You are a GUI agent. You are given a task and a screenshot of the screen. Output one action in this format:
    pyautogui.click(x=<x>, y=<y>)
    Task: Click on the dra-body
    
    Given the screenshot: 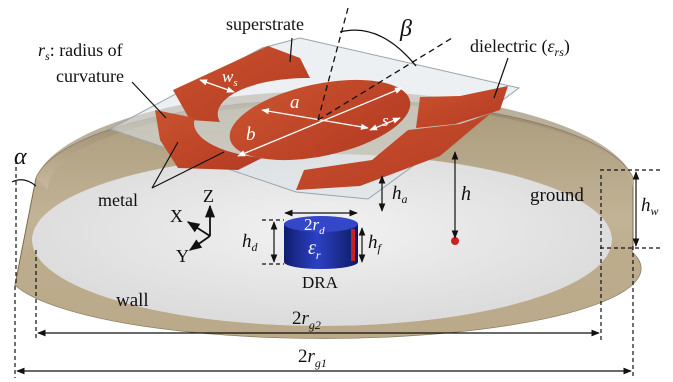 What is the action you would take?
    pyautogui.click(x=321, y=246)
    